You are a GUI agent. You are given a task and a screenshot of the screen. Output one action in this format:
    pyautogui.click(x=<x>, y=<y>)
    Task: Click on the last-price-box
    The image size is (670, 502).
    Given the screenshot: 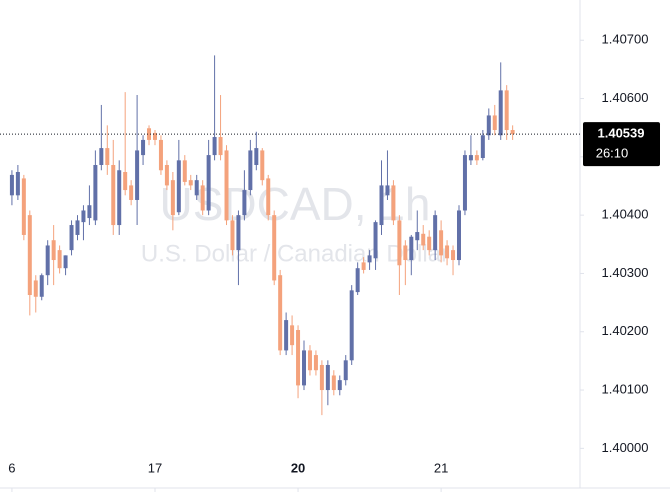 What is the action you would take?
    pyautogui.click(x=621, y=144)
    